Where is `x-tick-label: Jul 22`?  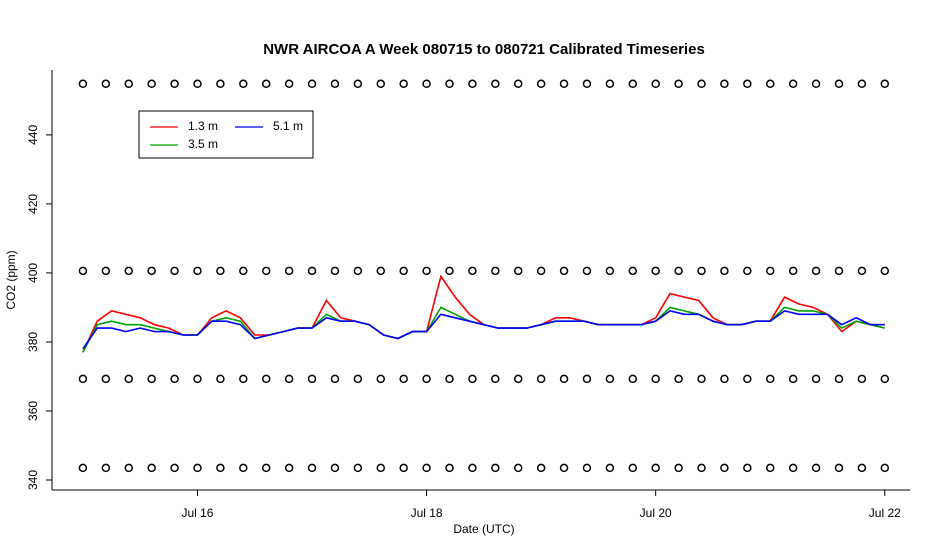
x-tick-label: Jul 22 is located at coordinates (885, 513).